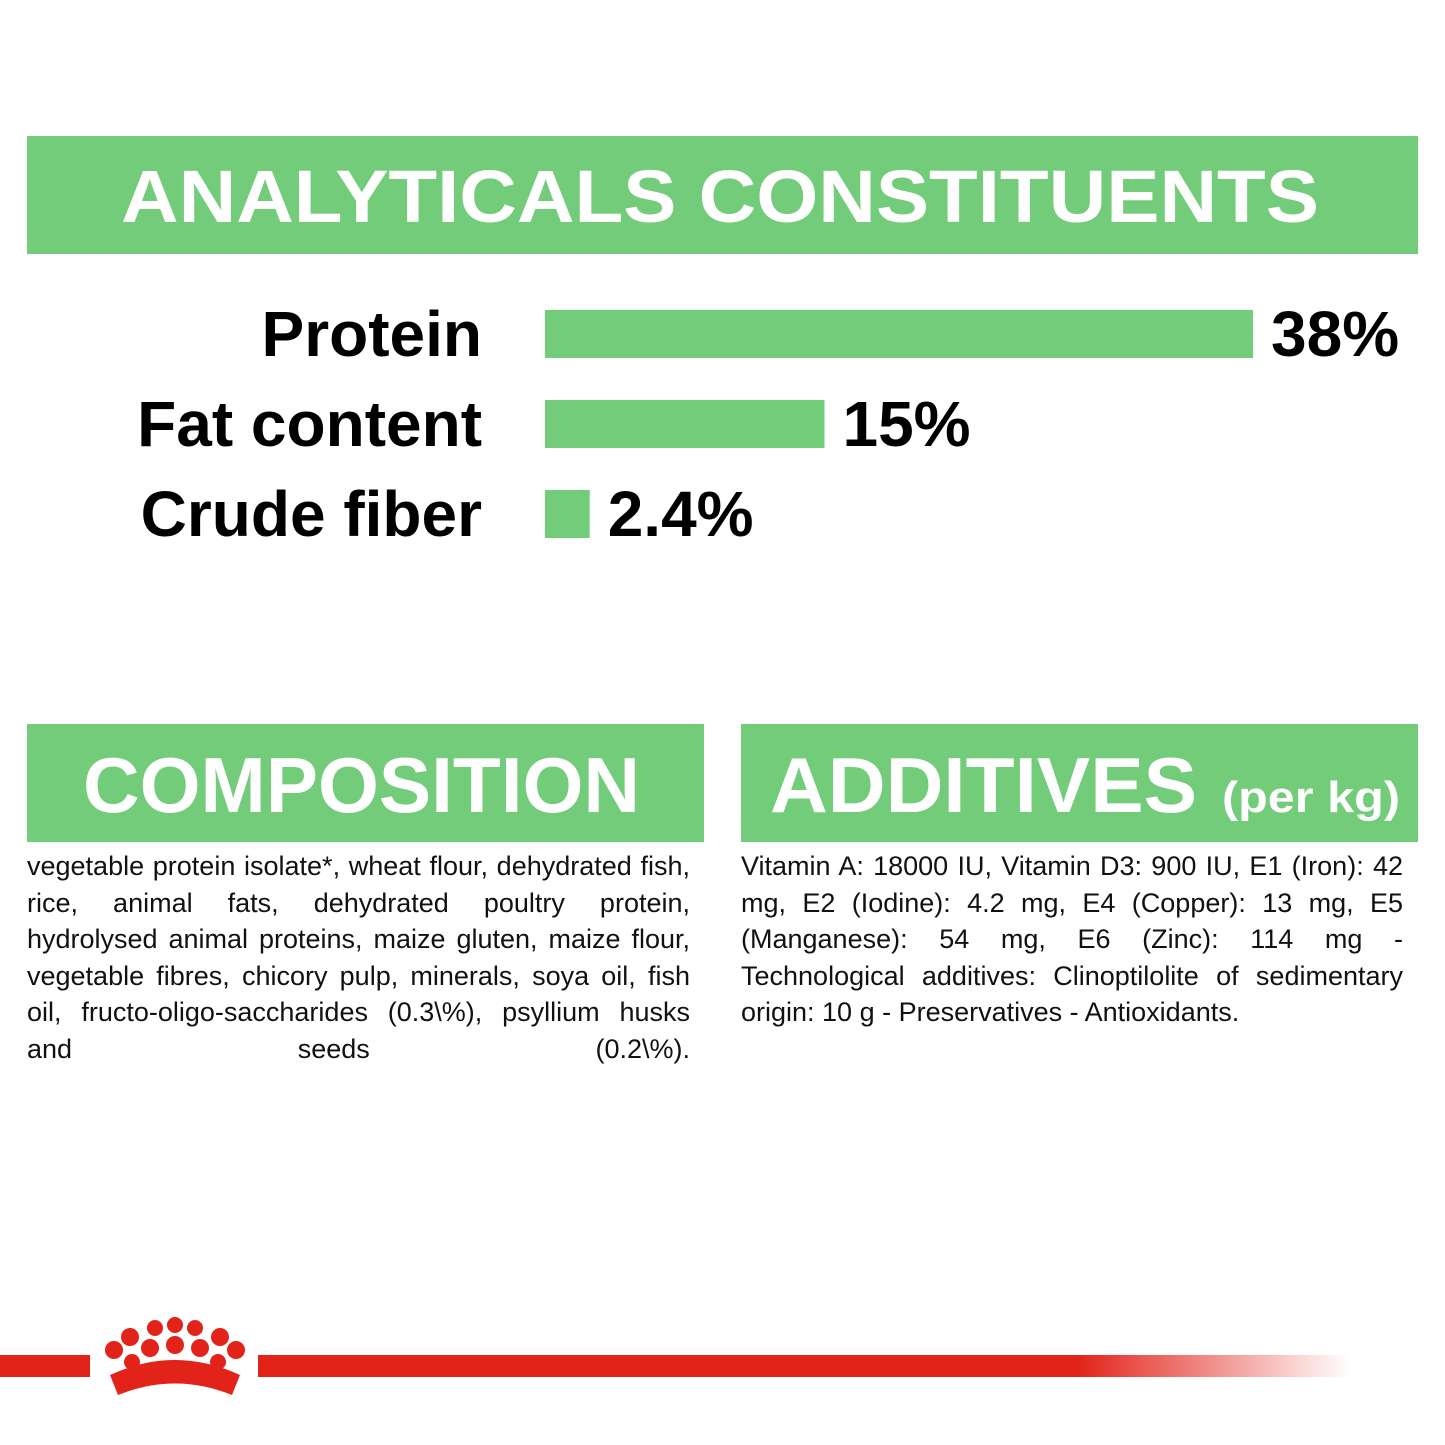 The image size is (1445, 1445). I want to click on additives-unit: (per kg), so click(1311, 797).